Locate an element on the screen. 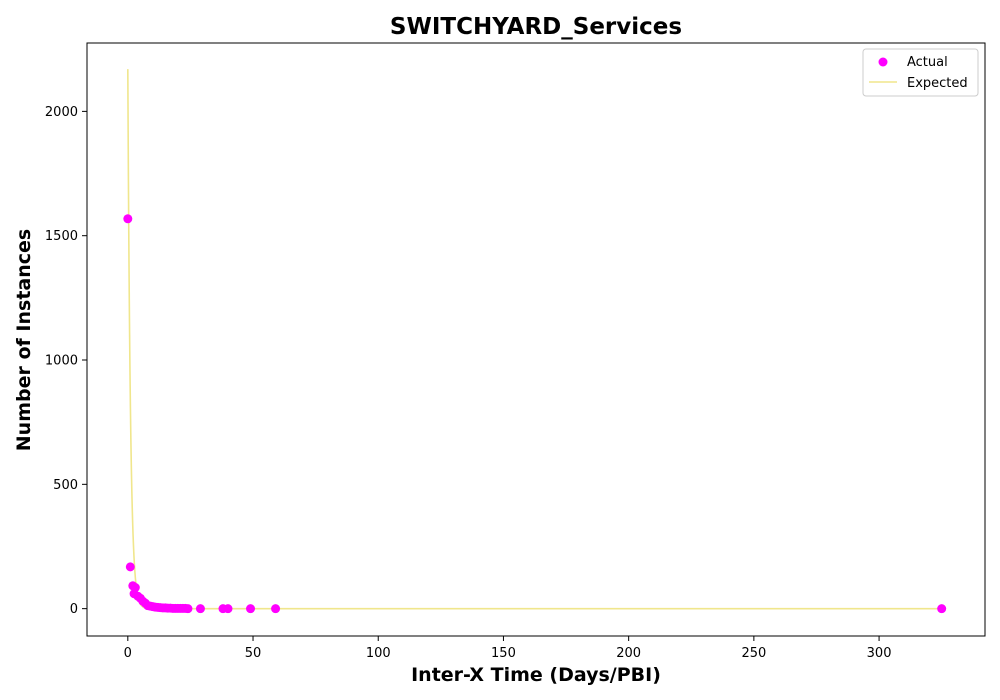 Image resolution: width=1000 pixels, height=700 pixels. legend: Actual Expected is located at coordinates (920, 72).